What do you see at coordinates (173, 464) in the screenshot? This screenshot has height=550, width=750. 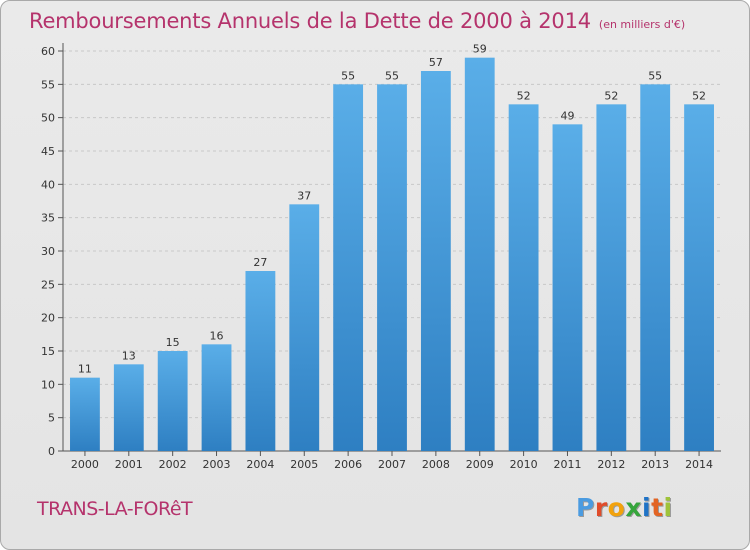 I see `x-tick-label: 2002` at bounding box center [173, 464].